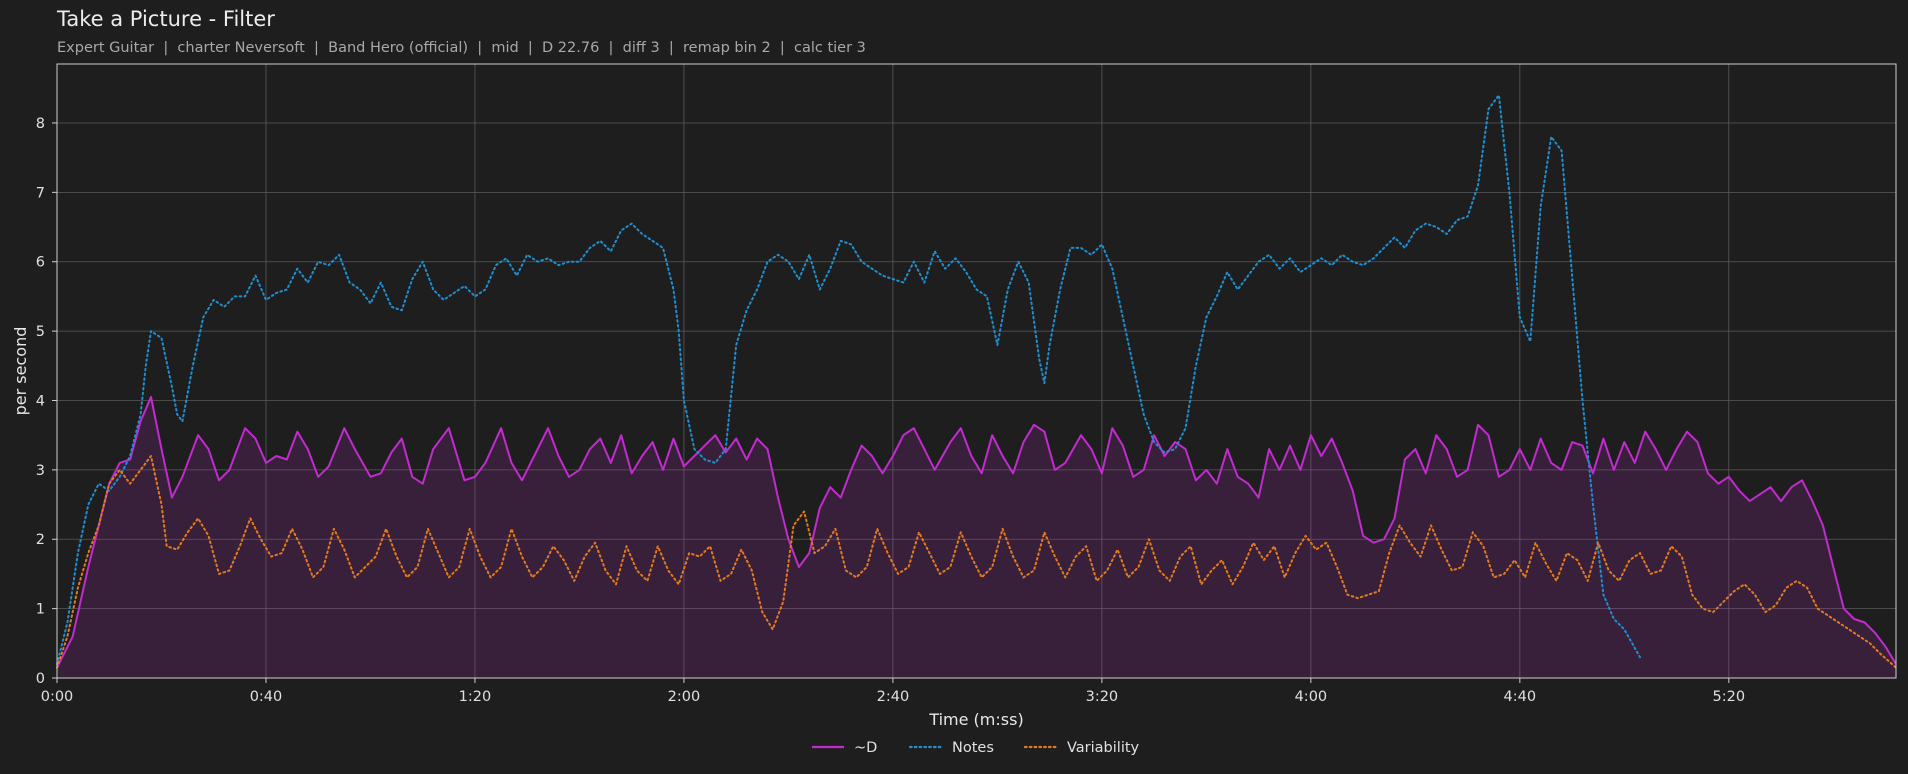 The image size is (1908, 774). Describe the element at coordinates (1729, 697) in the screenshot. I see `x-tick-label: 5:20` at that location.